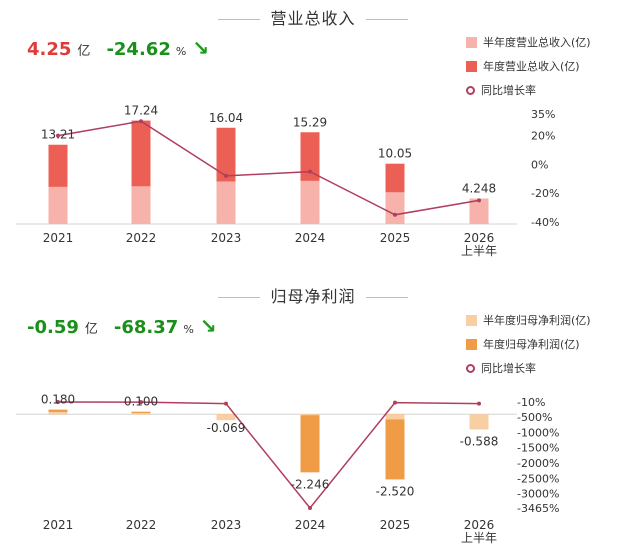 This screenshot has height=556, width=626. I want to click on revenue-title: 营业总收入, so click(313, 18).